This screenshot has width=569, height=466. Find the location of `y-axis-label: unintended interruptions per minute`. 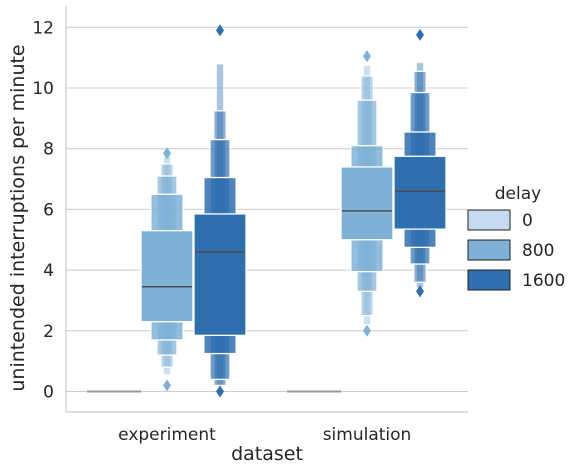

y-axis-label: unintended interruptions per minute is located at coordinates (18, 217).